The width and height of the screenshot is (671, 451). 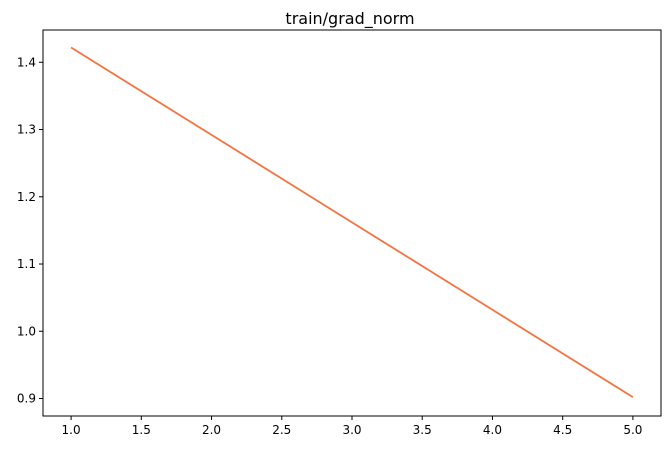 What do you see at coordinates (26, 62) in the screenshot?
I see `y-tick-label: 1.4` at bounding box center [26, 62].